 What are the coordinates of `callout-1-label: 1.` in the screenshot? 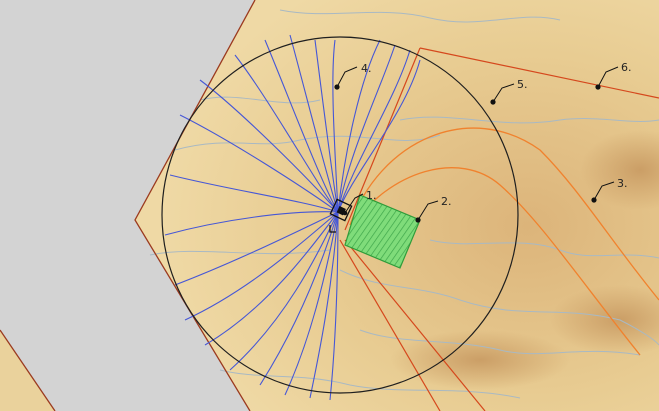 It's located at (371, 195).